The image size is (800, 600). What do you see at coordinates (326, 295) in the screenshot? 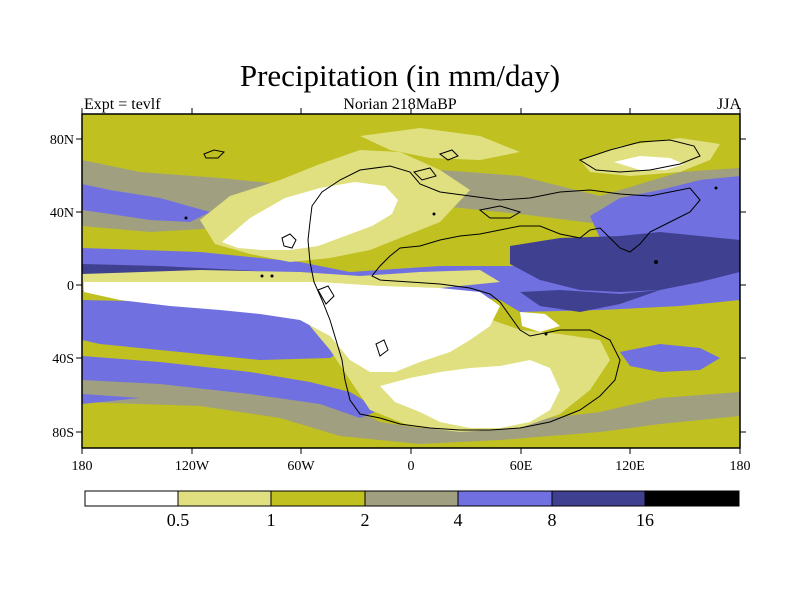
I see `west-coast-island` at bounding box center [326, 295].